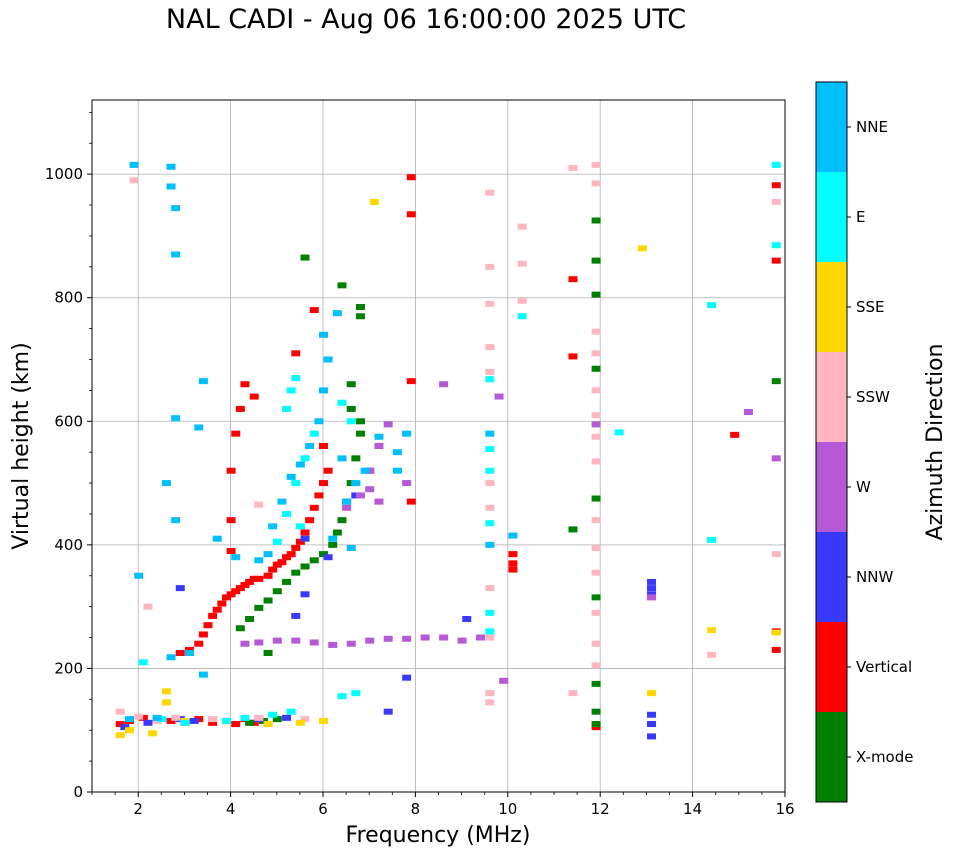  I want to click on x-tick-label: 2, so click(138, 809).